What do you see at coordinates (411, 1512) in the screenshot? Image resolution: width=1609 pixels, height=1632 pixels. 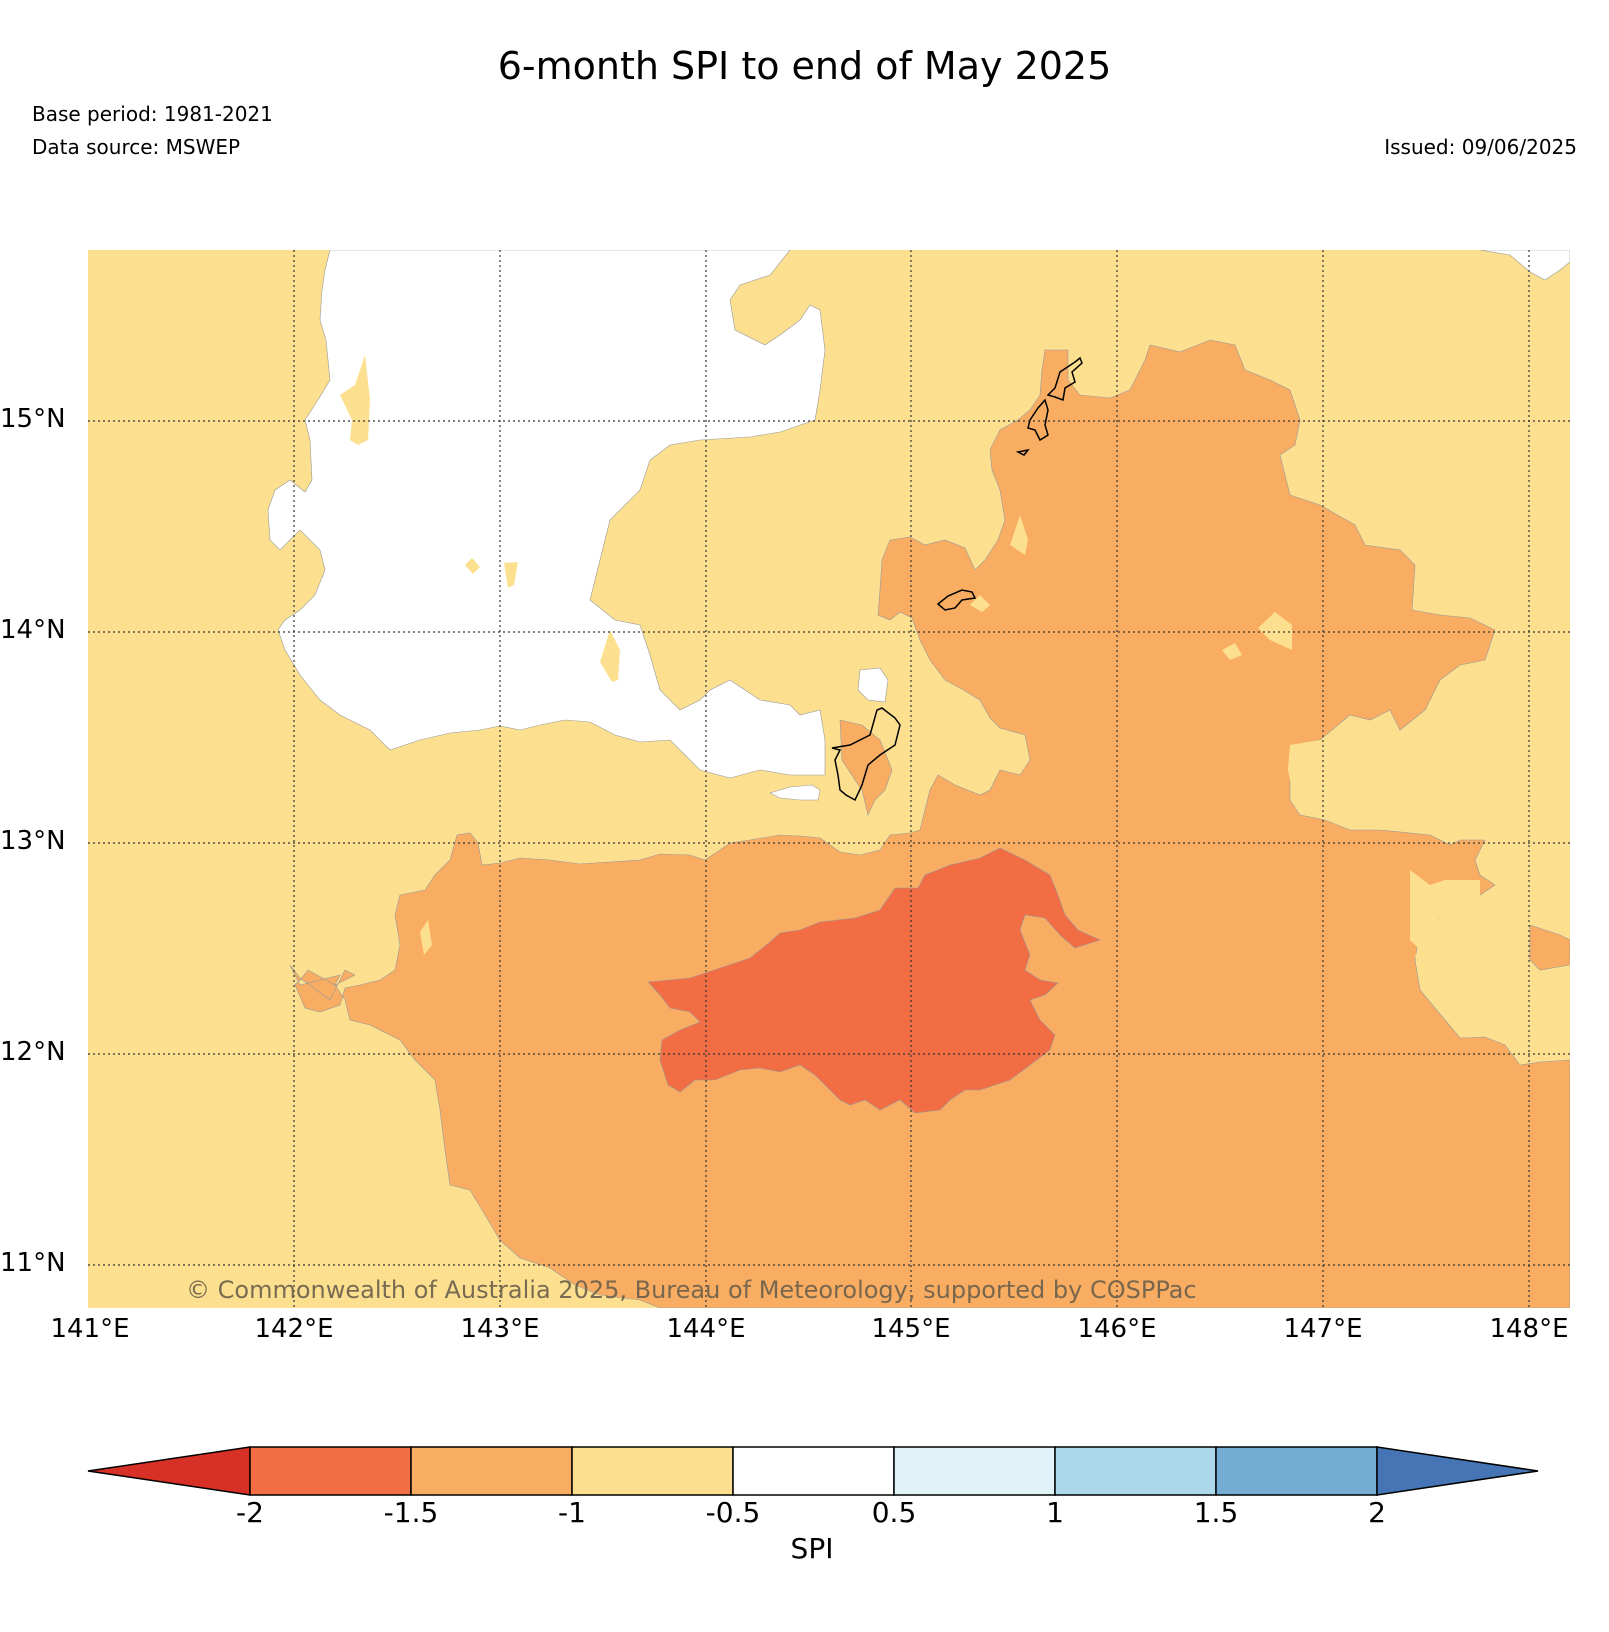 I see `colorbar-tick: -1.5` at bounding box center [411, 1512].